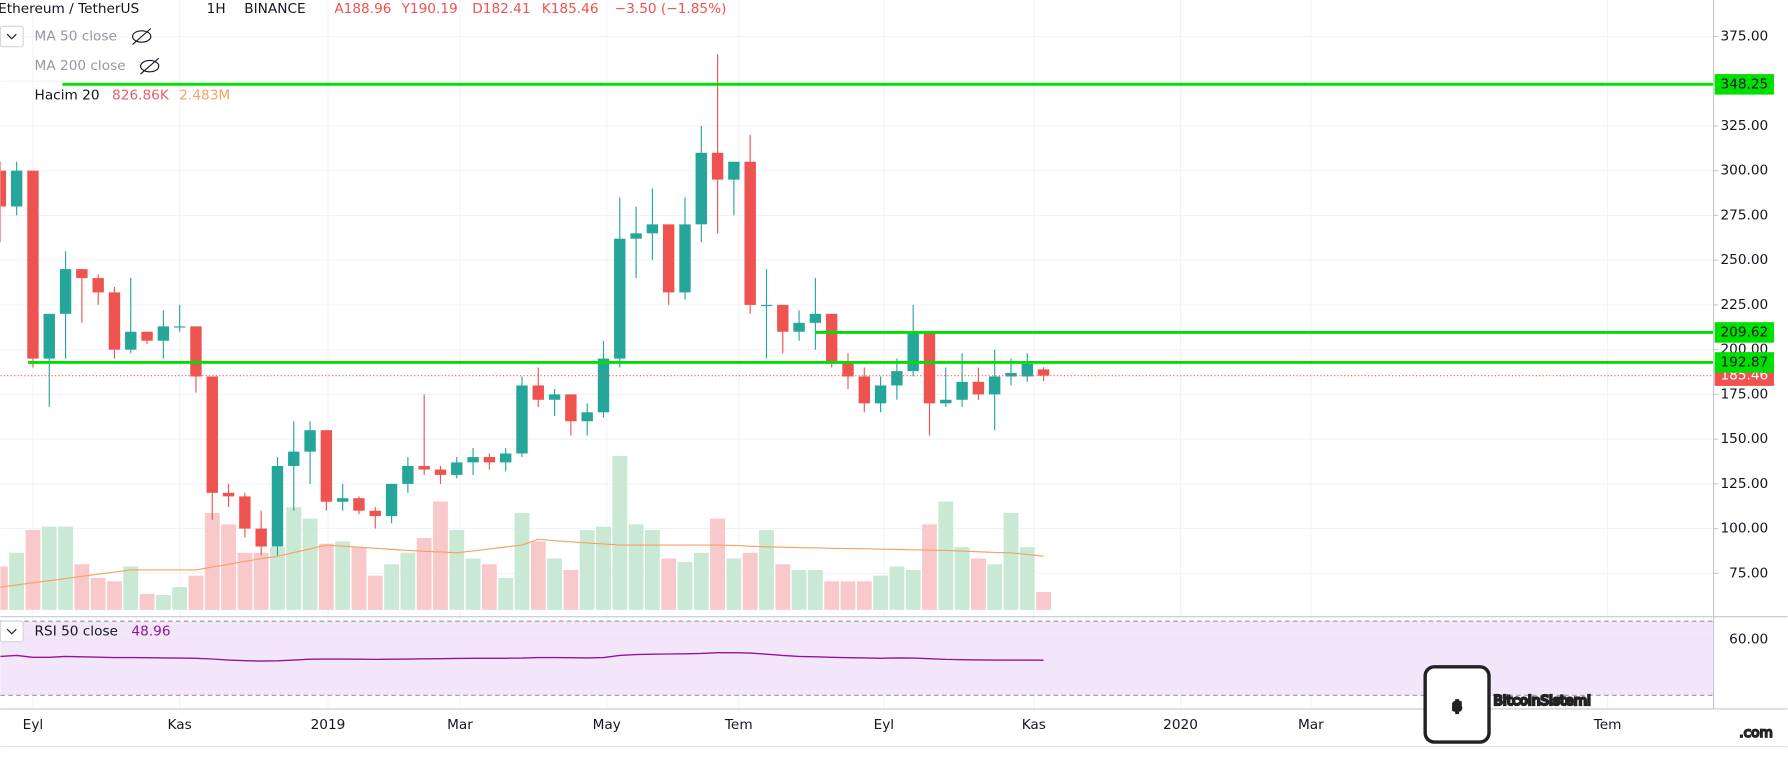 The width and height of the screenshot is (1788, 758). I want to click on volume-ma-value: 2.483M, so click(204, 96).